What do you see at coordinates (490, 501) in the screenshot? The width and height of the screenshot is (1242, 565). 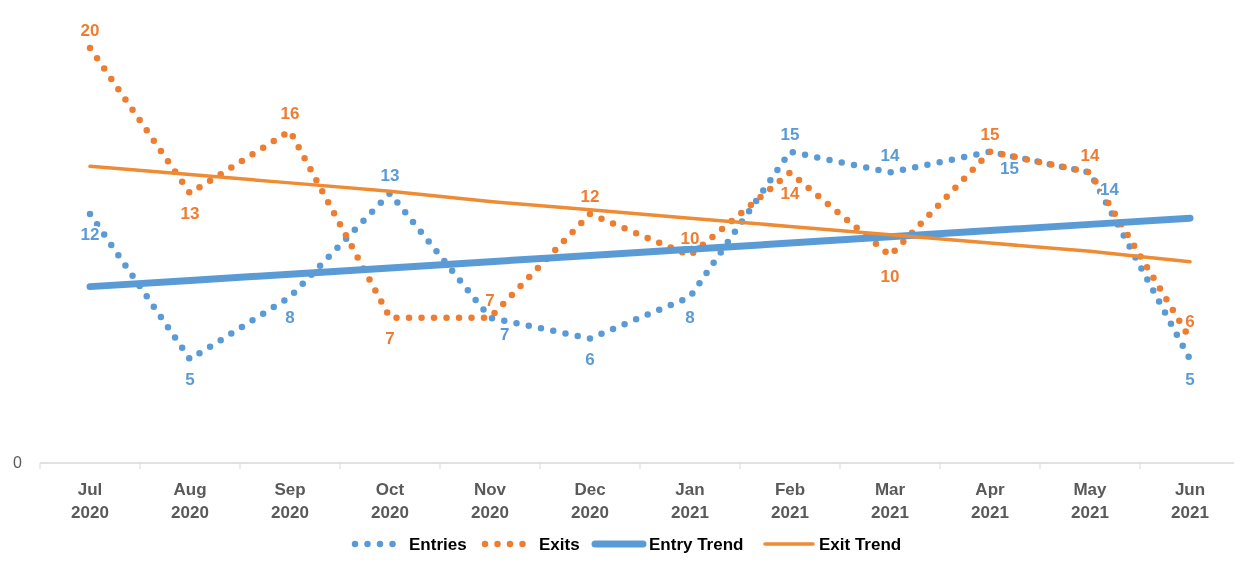 I see `x-tick-label: Nov 2020` at bounding box center [490, 501].